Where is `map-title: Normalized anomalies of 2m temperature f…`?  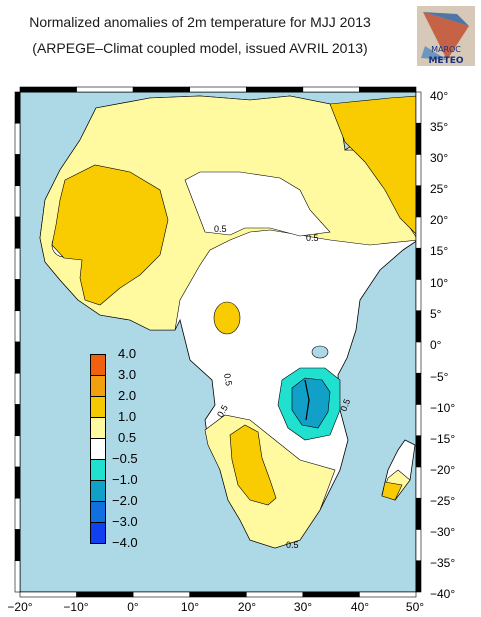
map-title: Normalized anomalies of 2m temperature f… is located at coordinates (200, 22).